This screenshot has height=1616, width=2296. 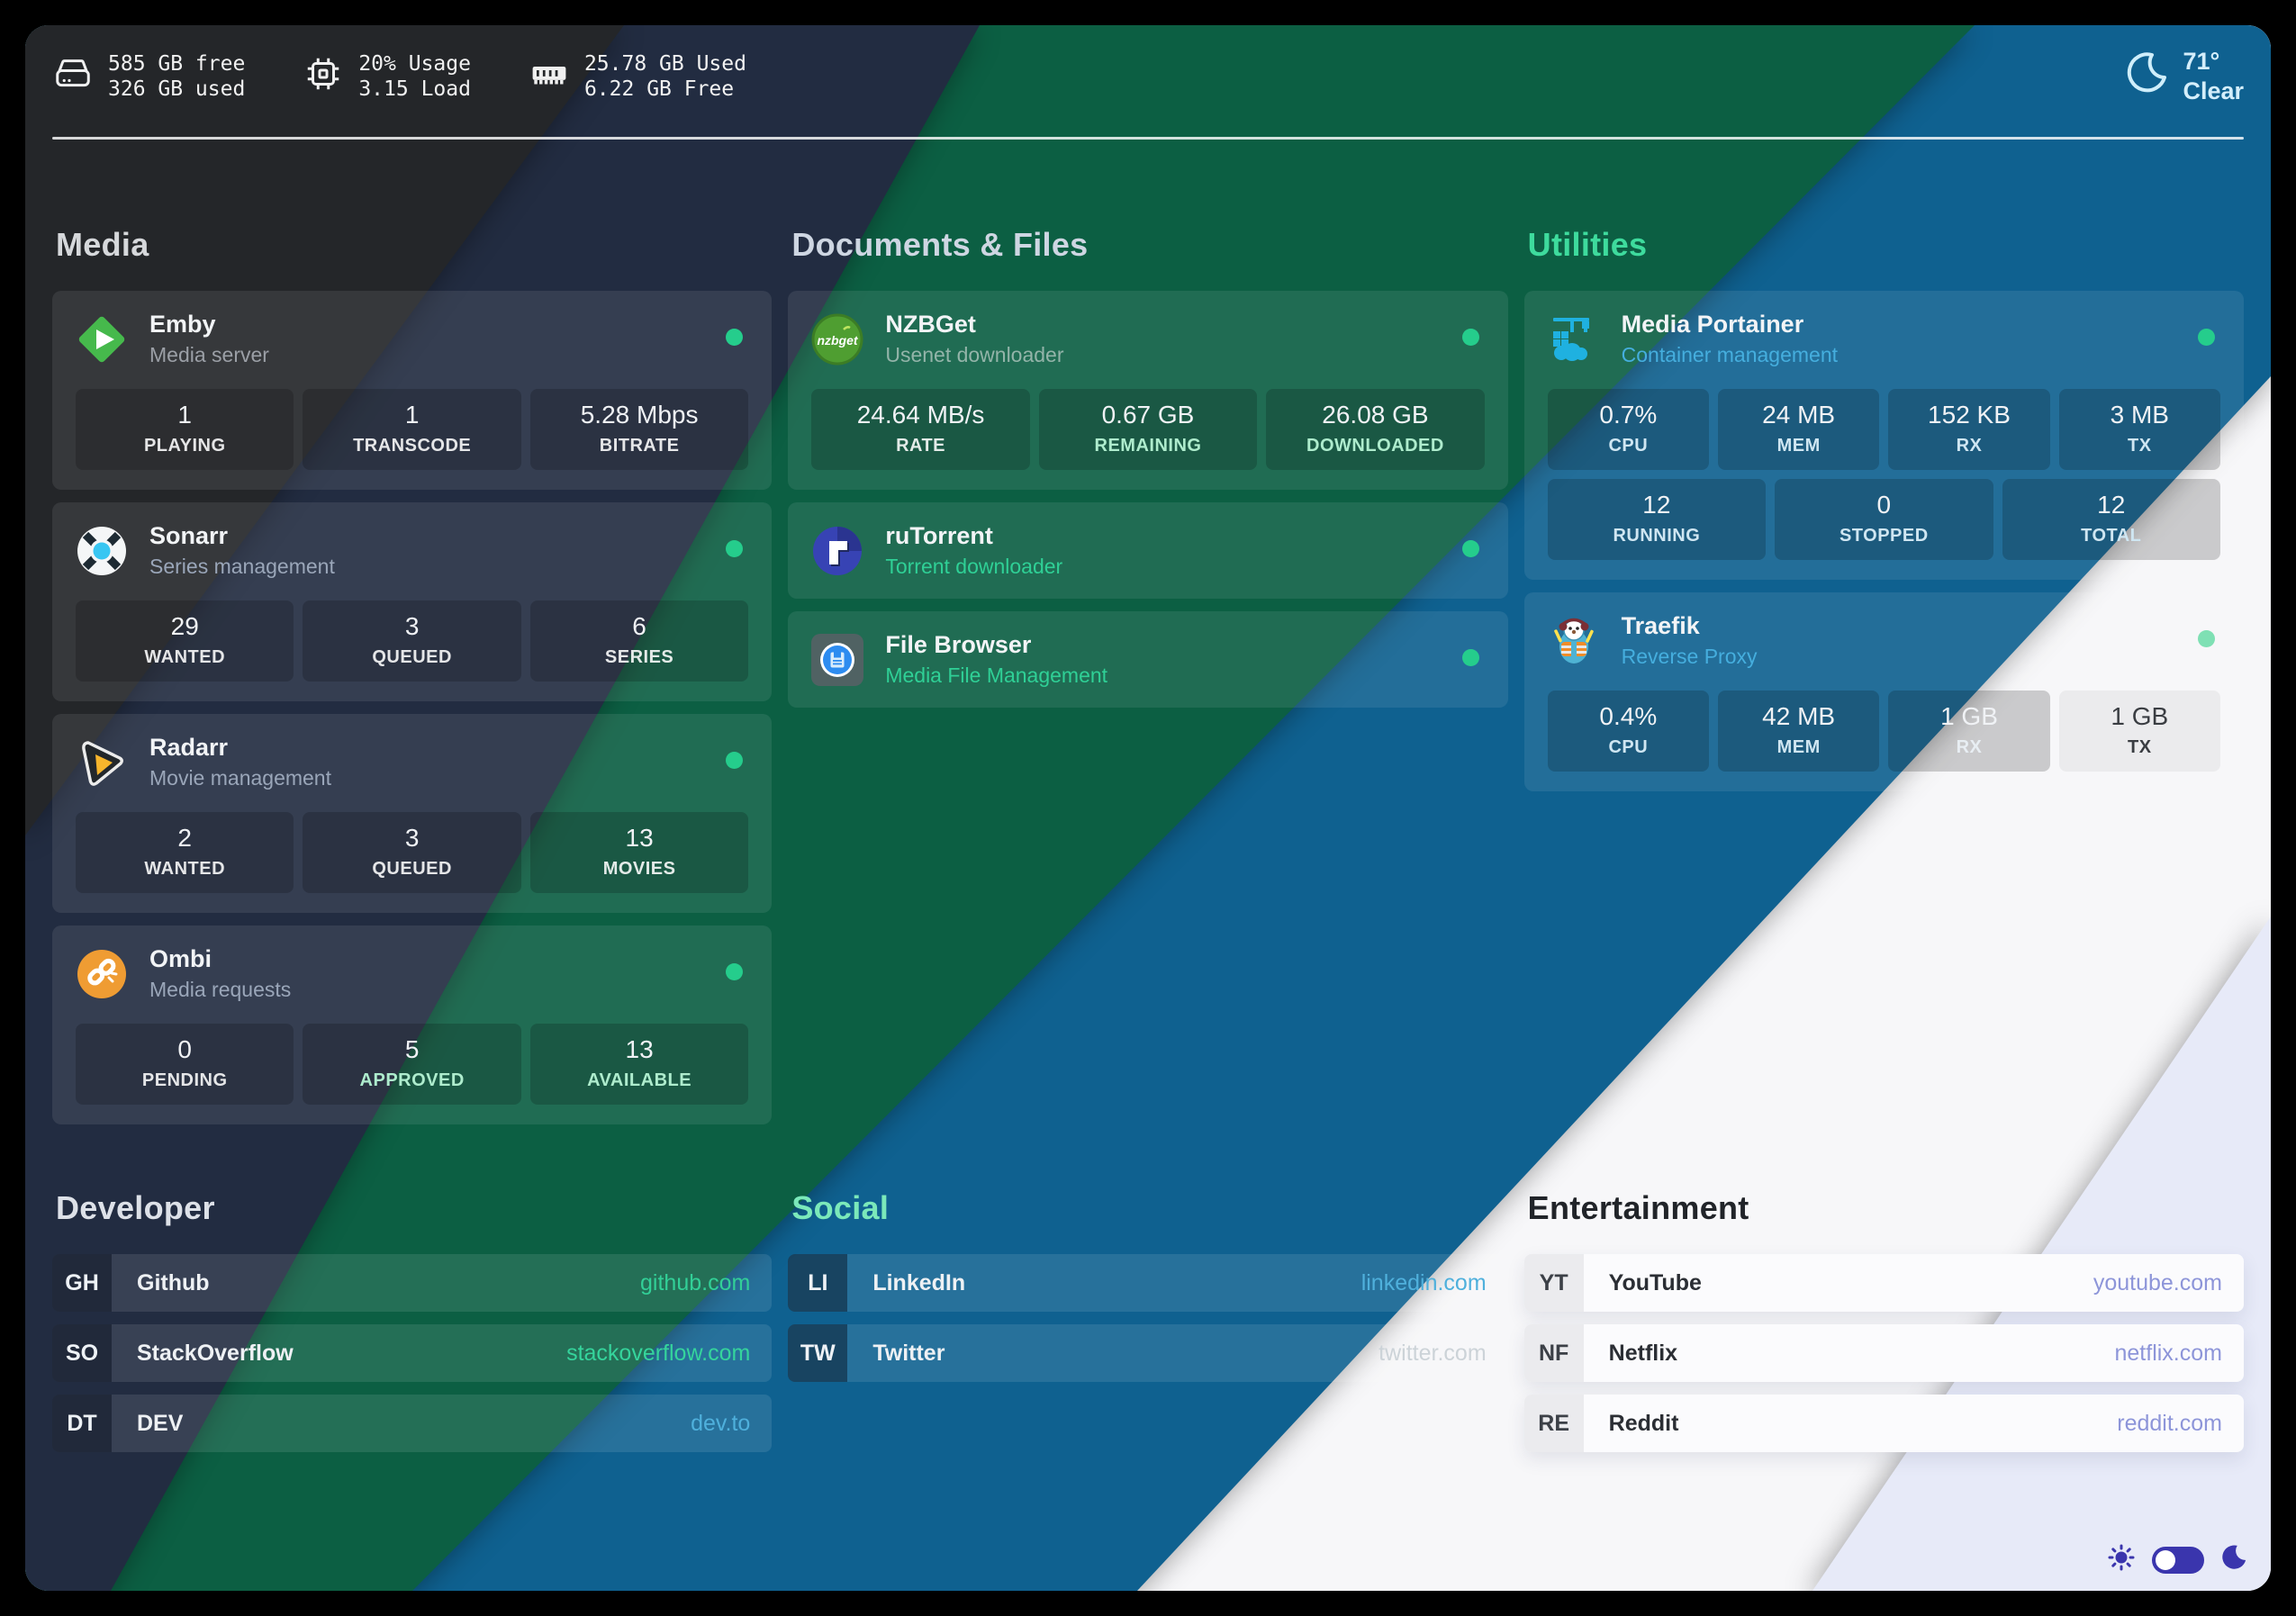 What do you see at coordinates (1690, 656) in the screenshot?
I see `service-subtitle: Reverse Proxy` at bounding box center [1690, 656].